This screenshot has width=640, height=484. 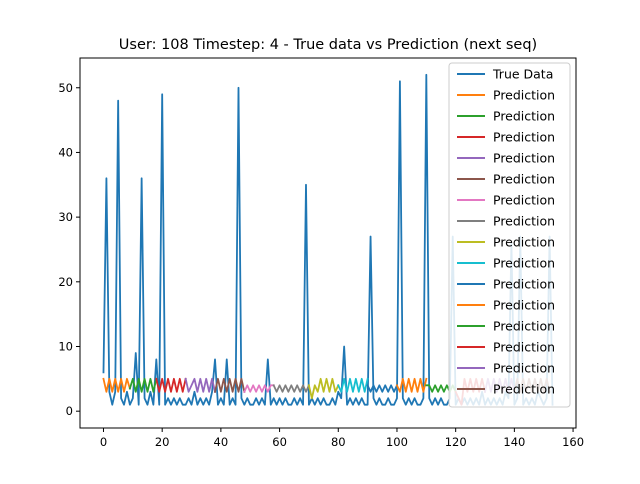 I want to click on x-tick-label: 160, so click(x=573, y=442).